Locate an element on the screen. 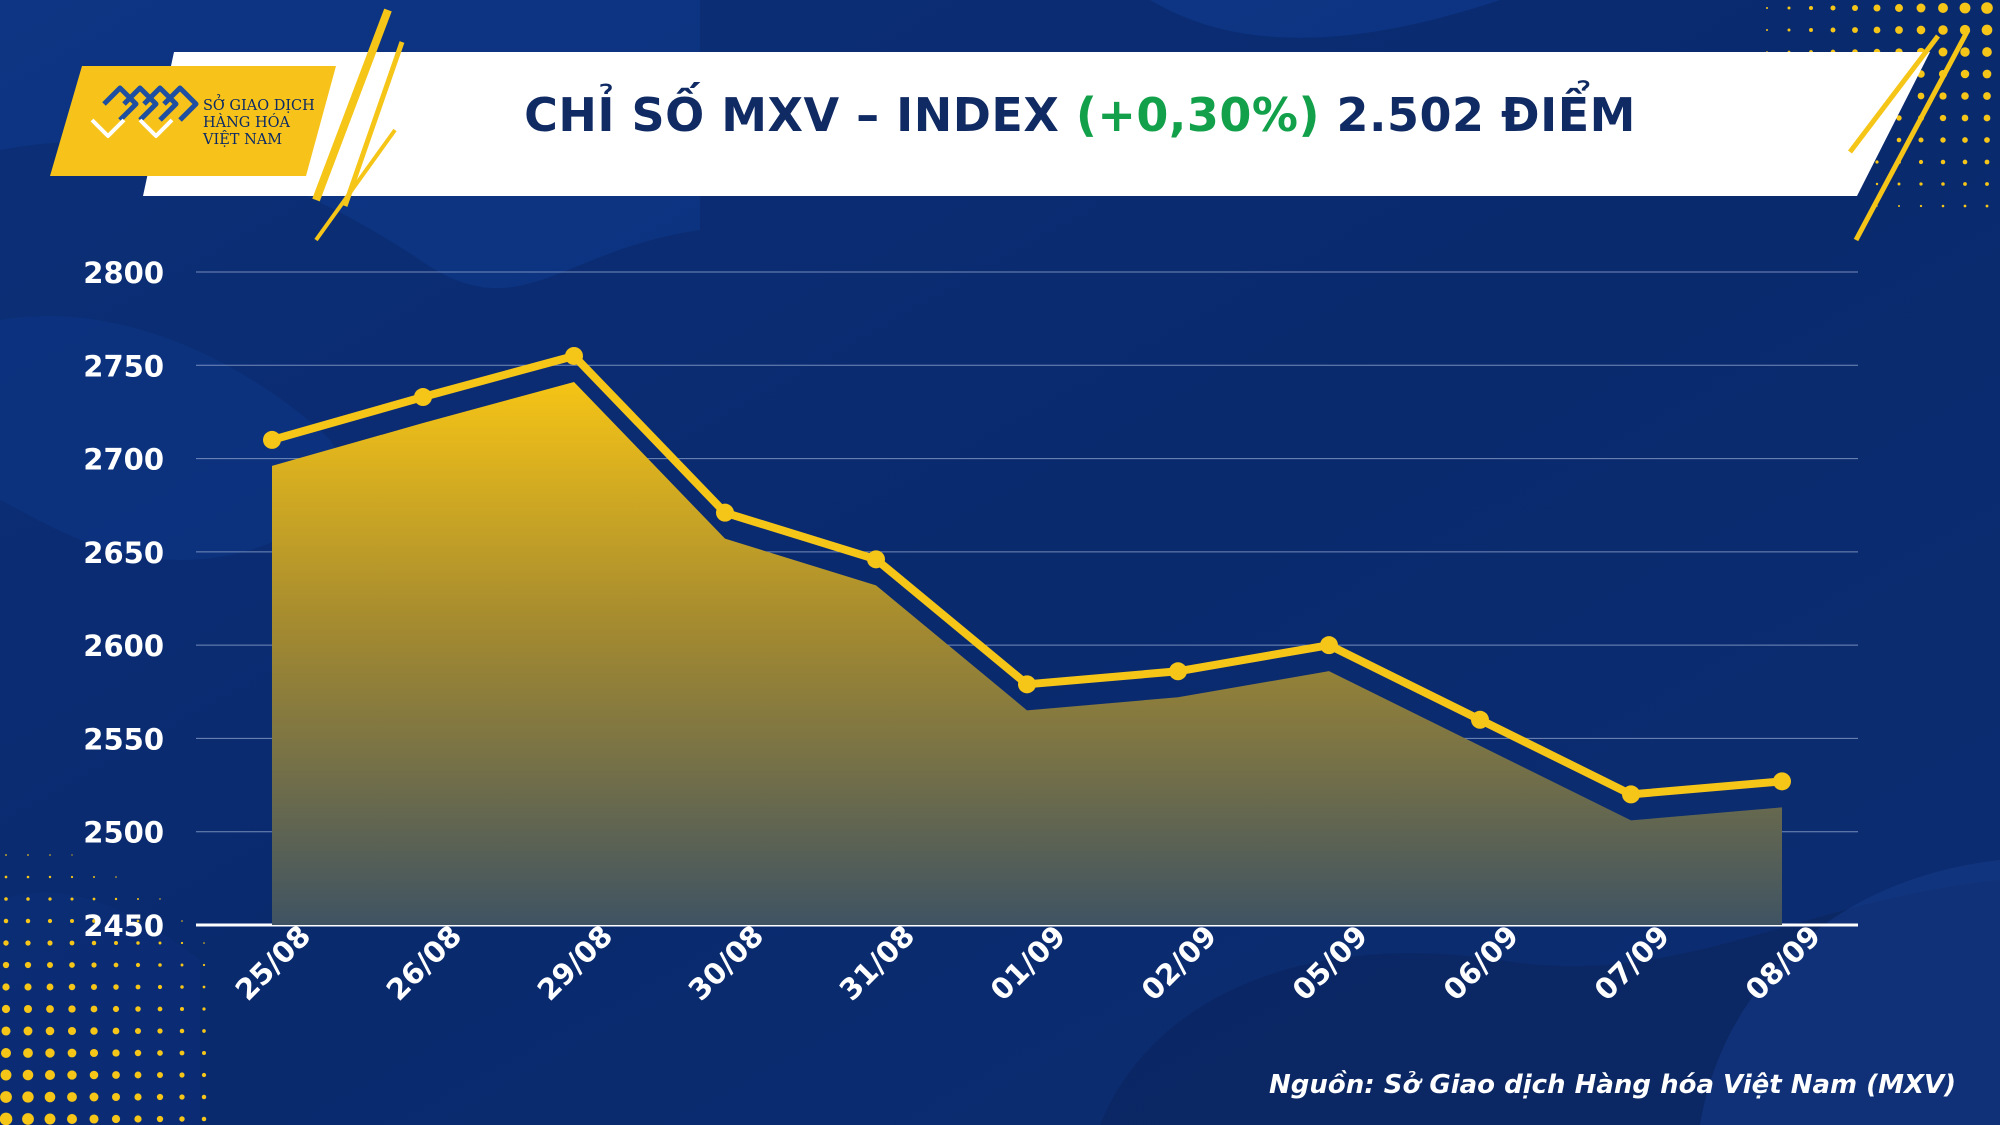  y-tick-label: 2700 is located at coordinates (123, 460).